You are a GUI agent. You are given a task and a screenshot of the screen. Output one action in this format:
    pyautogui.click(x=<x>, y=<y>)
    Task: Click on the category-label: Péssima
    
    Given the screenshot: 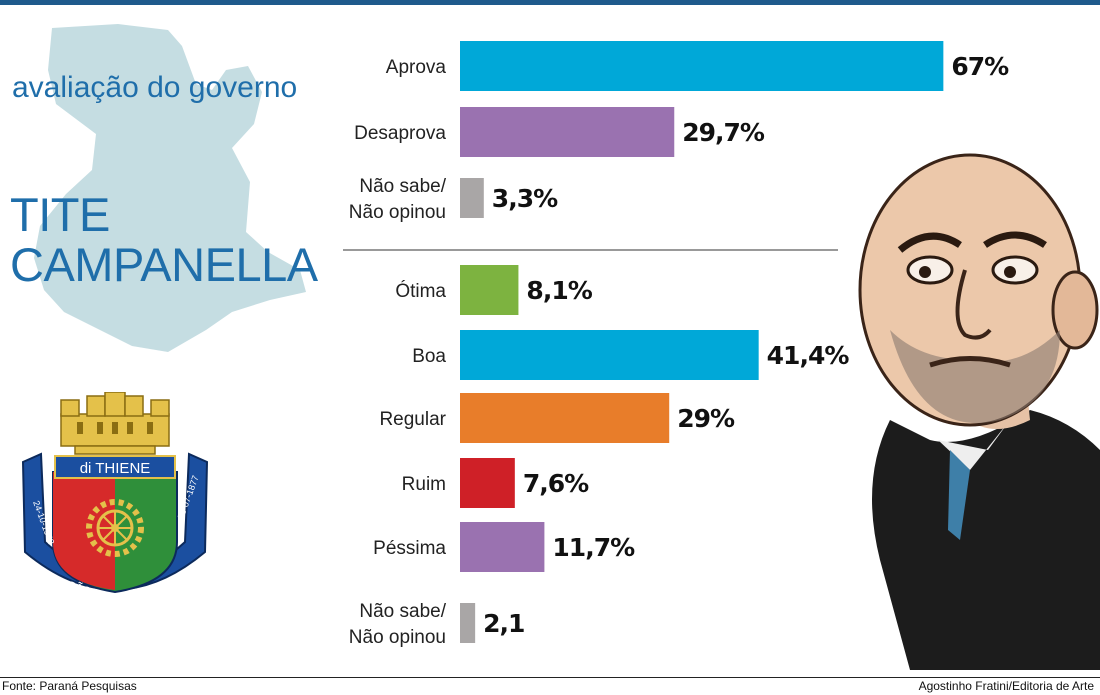 What is the action you would take?
    pyautogui.click(x=409, y=548)
    